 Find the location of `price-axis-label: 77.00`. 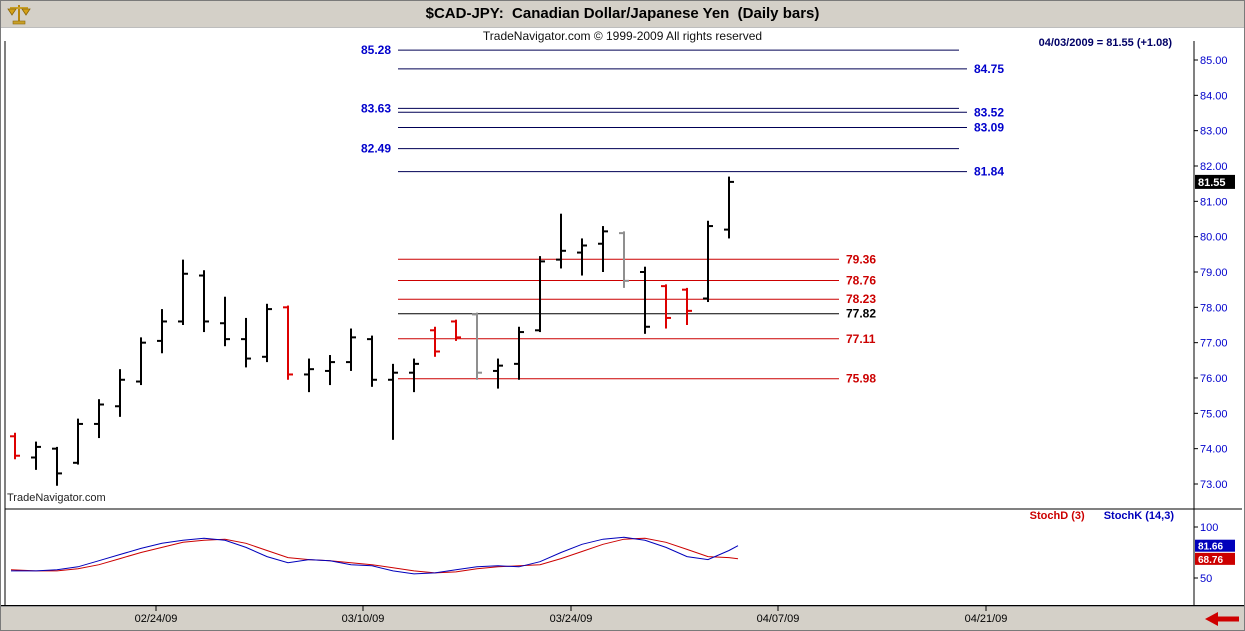

price-axis-label: 77.00 is located at coordinates (1214, 344).